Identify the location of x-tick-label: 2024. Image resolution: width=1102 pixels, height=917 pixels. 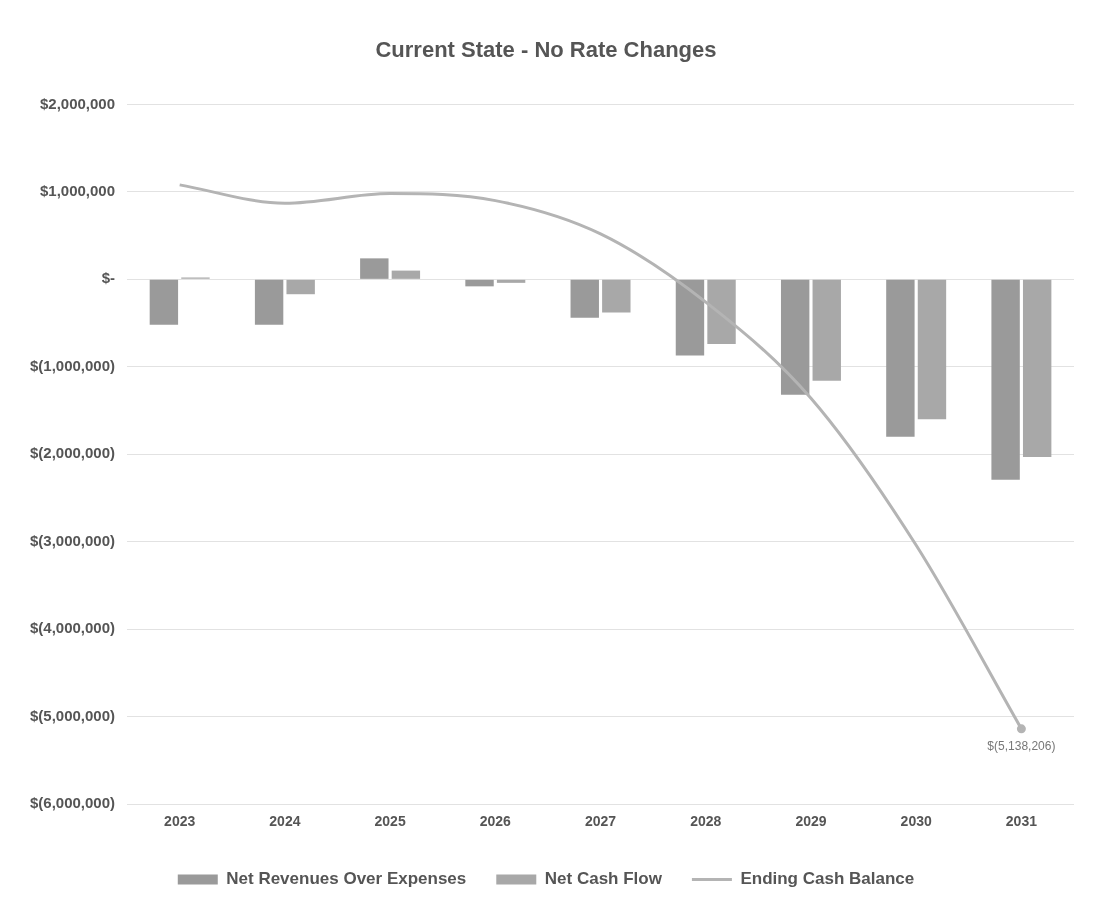
(285, 821).